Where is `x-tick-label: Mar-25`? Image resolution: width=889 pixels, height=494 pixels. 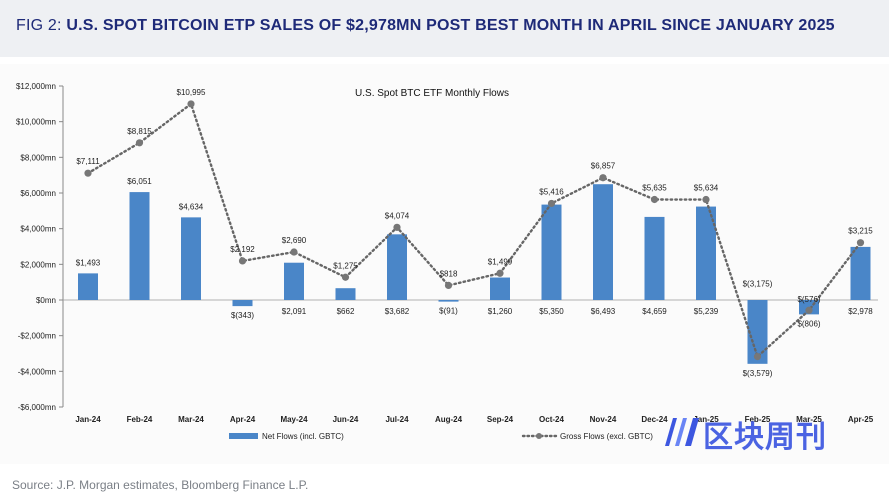 x-tick-label: Mar-25 is located at coordinates (809, 419).